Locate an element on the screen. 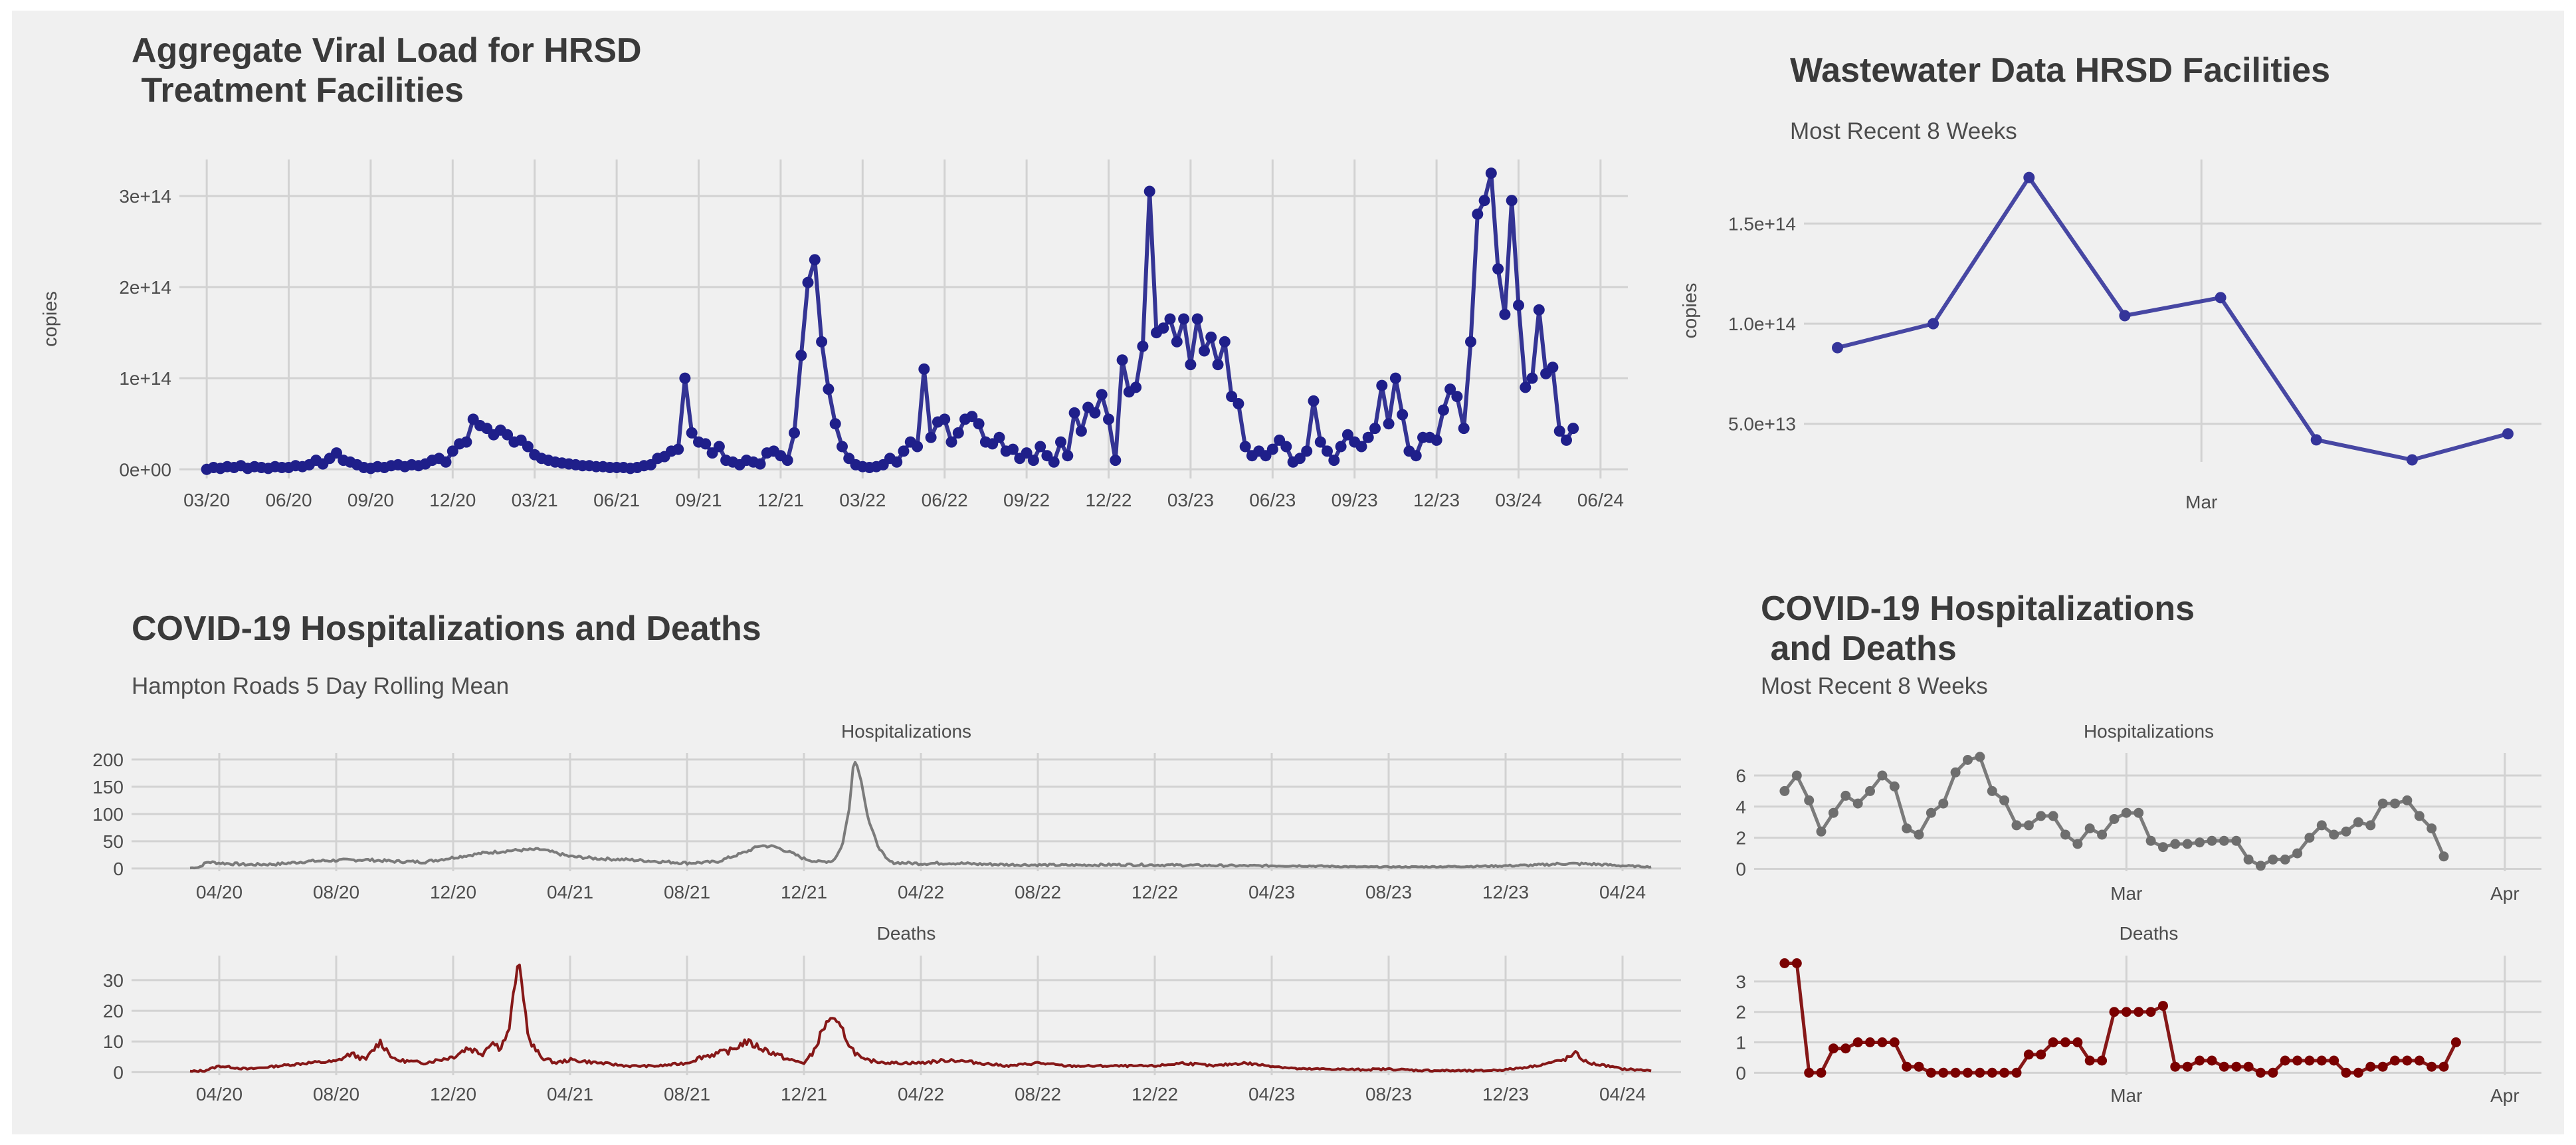 Image resolution: width=2576 pixels, height=1145 pixels. viral-x-tick-label: 03/21 is located at coordinates (535, 500).